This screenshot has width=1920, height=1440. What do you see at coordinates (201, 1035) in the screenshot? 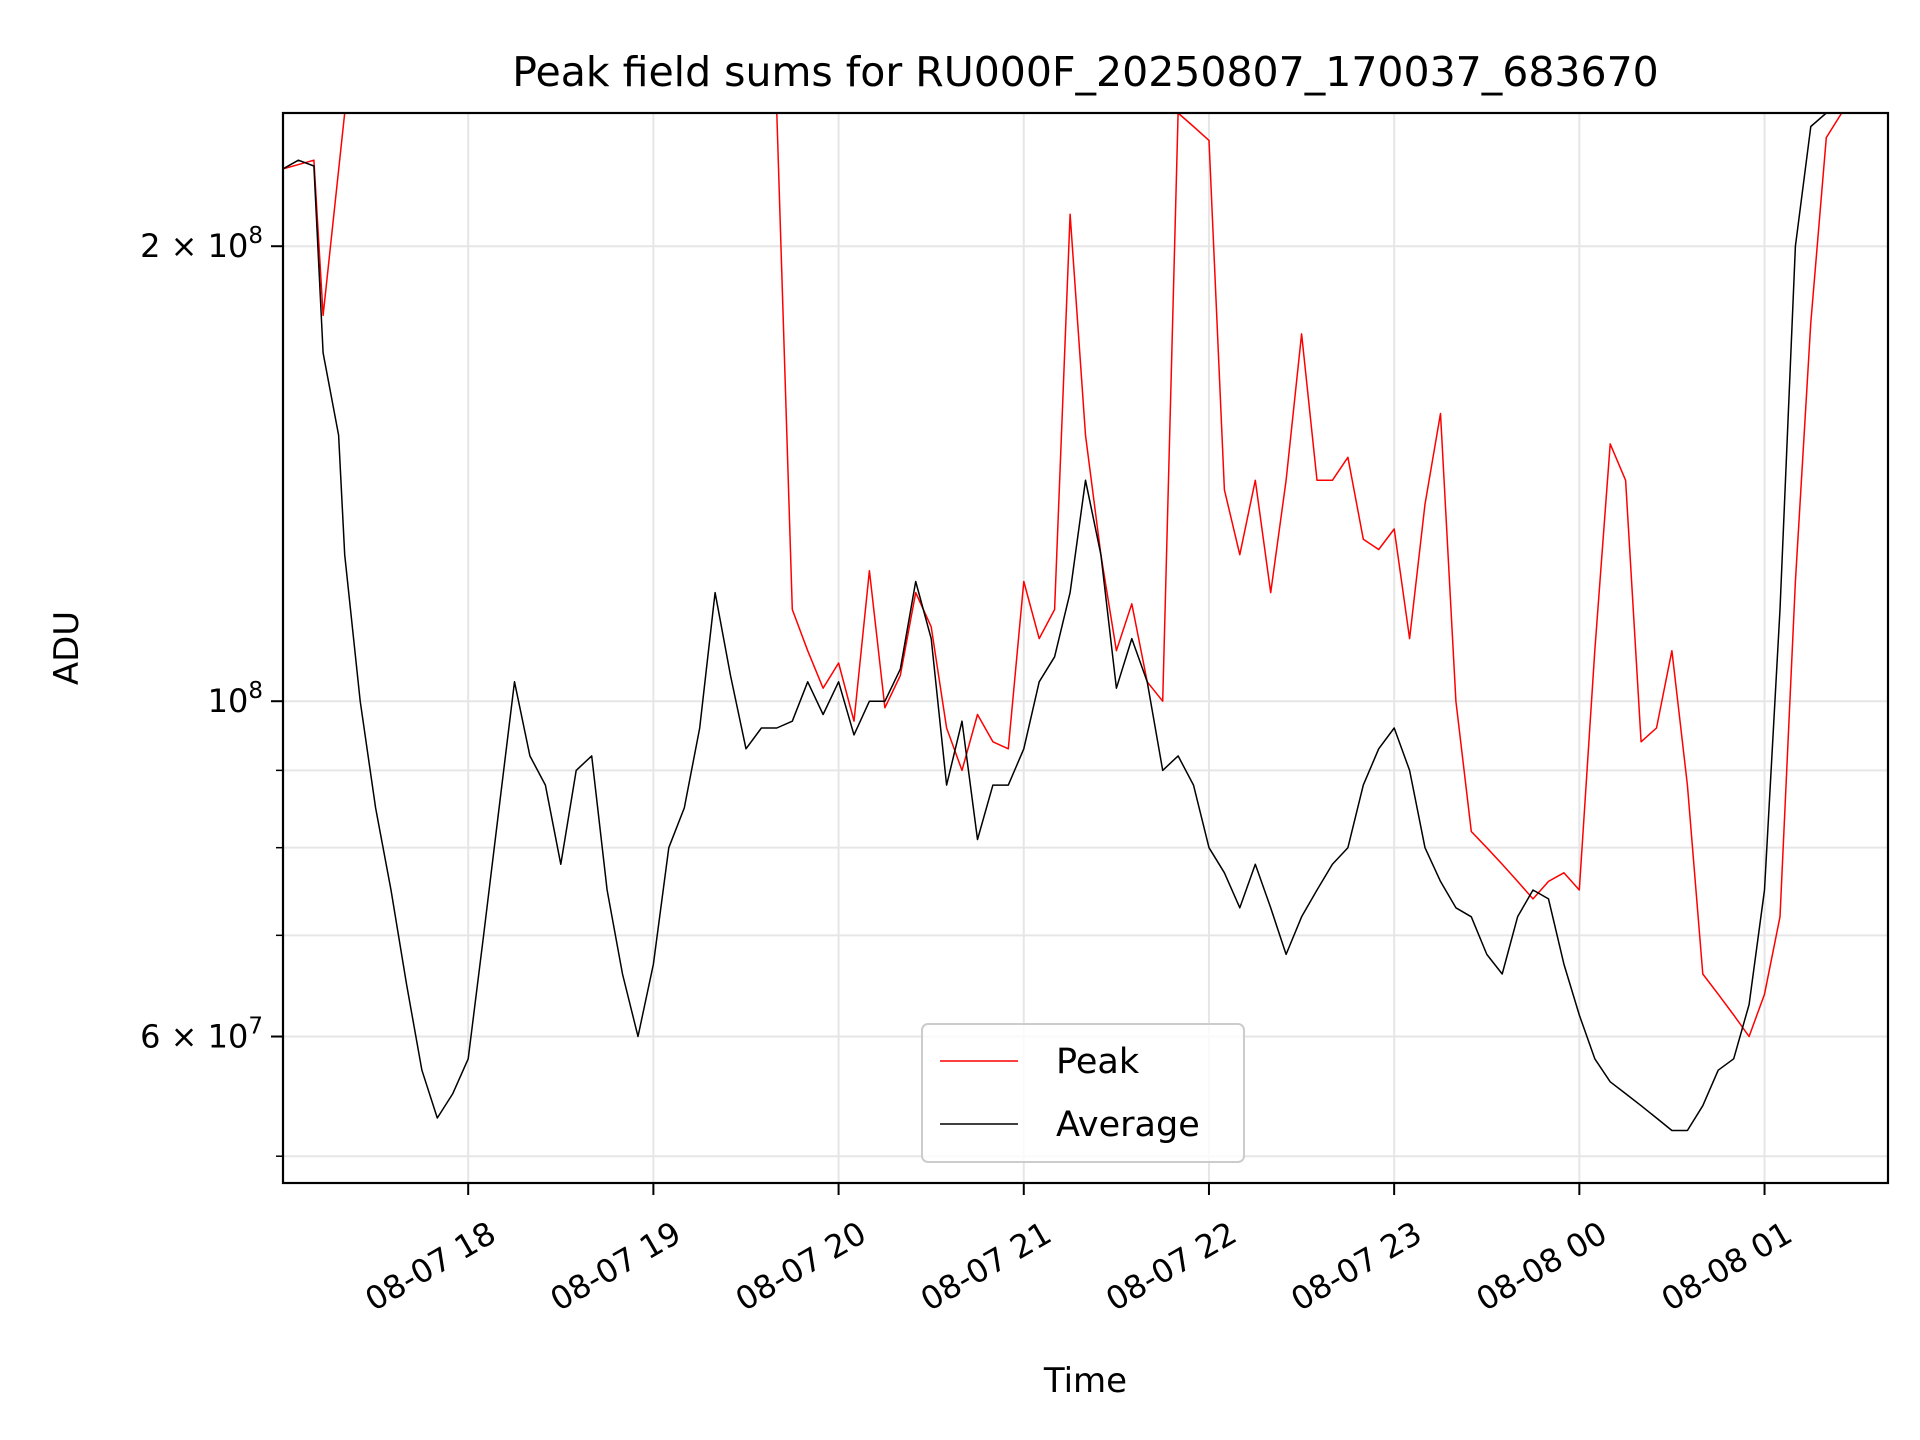
I see `y-tick-label: 6 × 107` at bounding box center [201, 1035].